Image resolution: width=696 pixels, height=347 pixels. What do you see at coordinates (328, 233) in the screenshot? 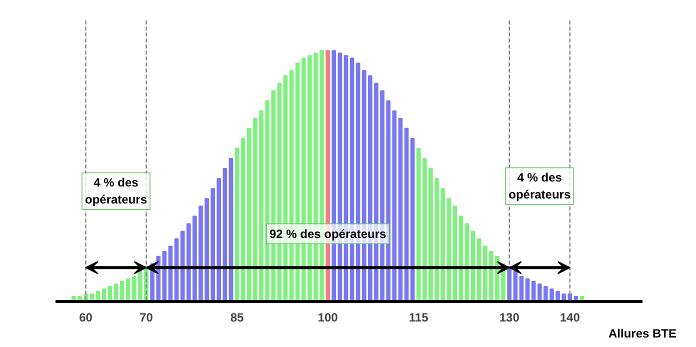
I see `annotation: 92 % des opérateurs` at bounding box center [328, 233].